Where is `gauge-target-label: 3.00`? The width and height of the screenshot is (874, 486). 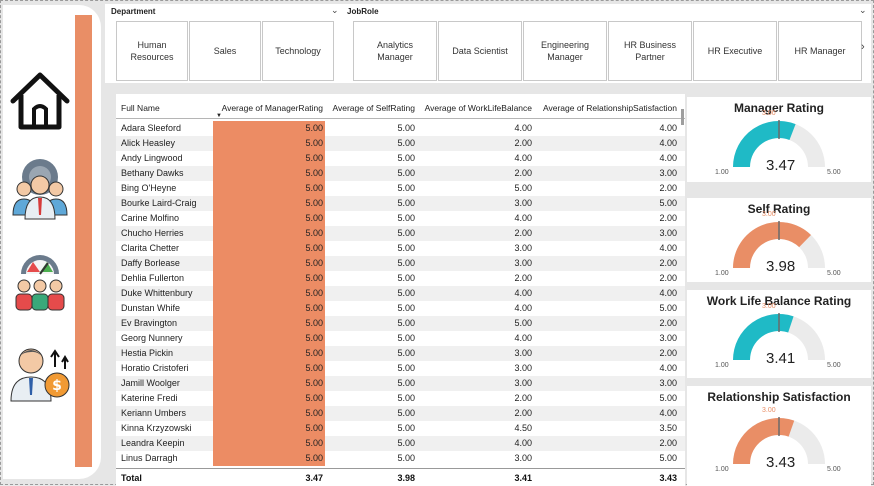 gauge-target-label: 3.00 is located at coordinates (769, 306).